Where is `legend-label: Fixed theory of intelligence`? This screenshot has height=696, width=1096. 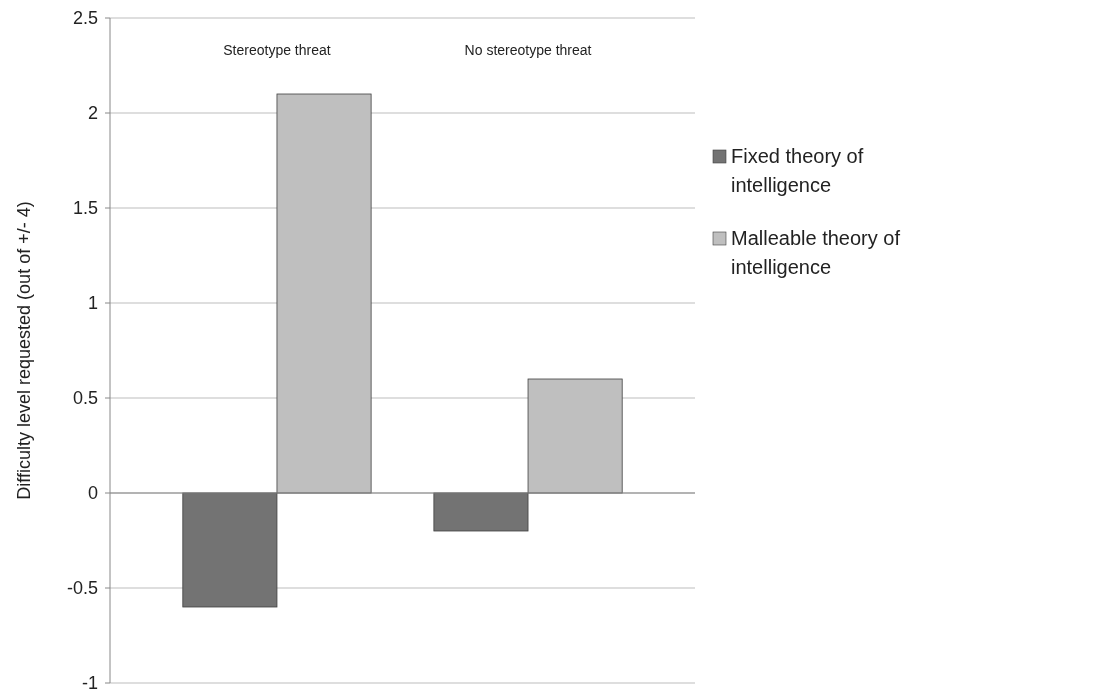
legend-label: Fixed theory of intelligence is located at coordinates (797, 170).